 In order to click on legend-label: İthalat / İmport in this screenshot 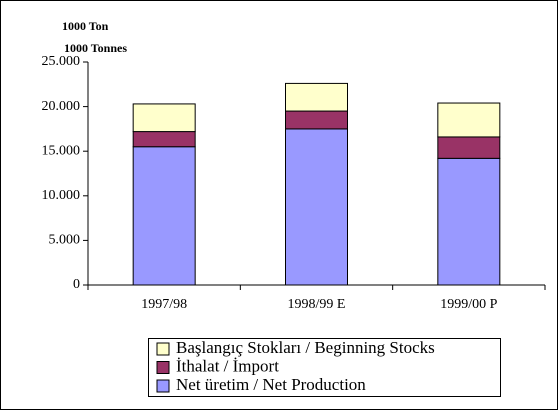, I will do `click(227, 365)`.